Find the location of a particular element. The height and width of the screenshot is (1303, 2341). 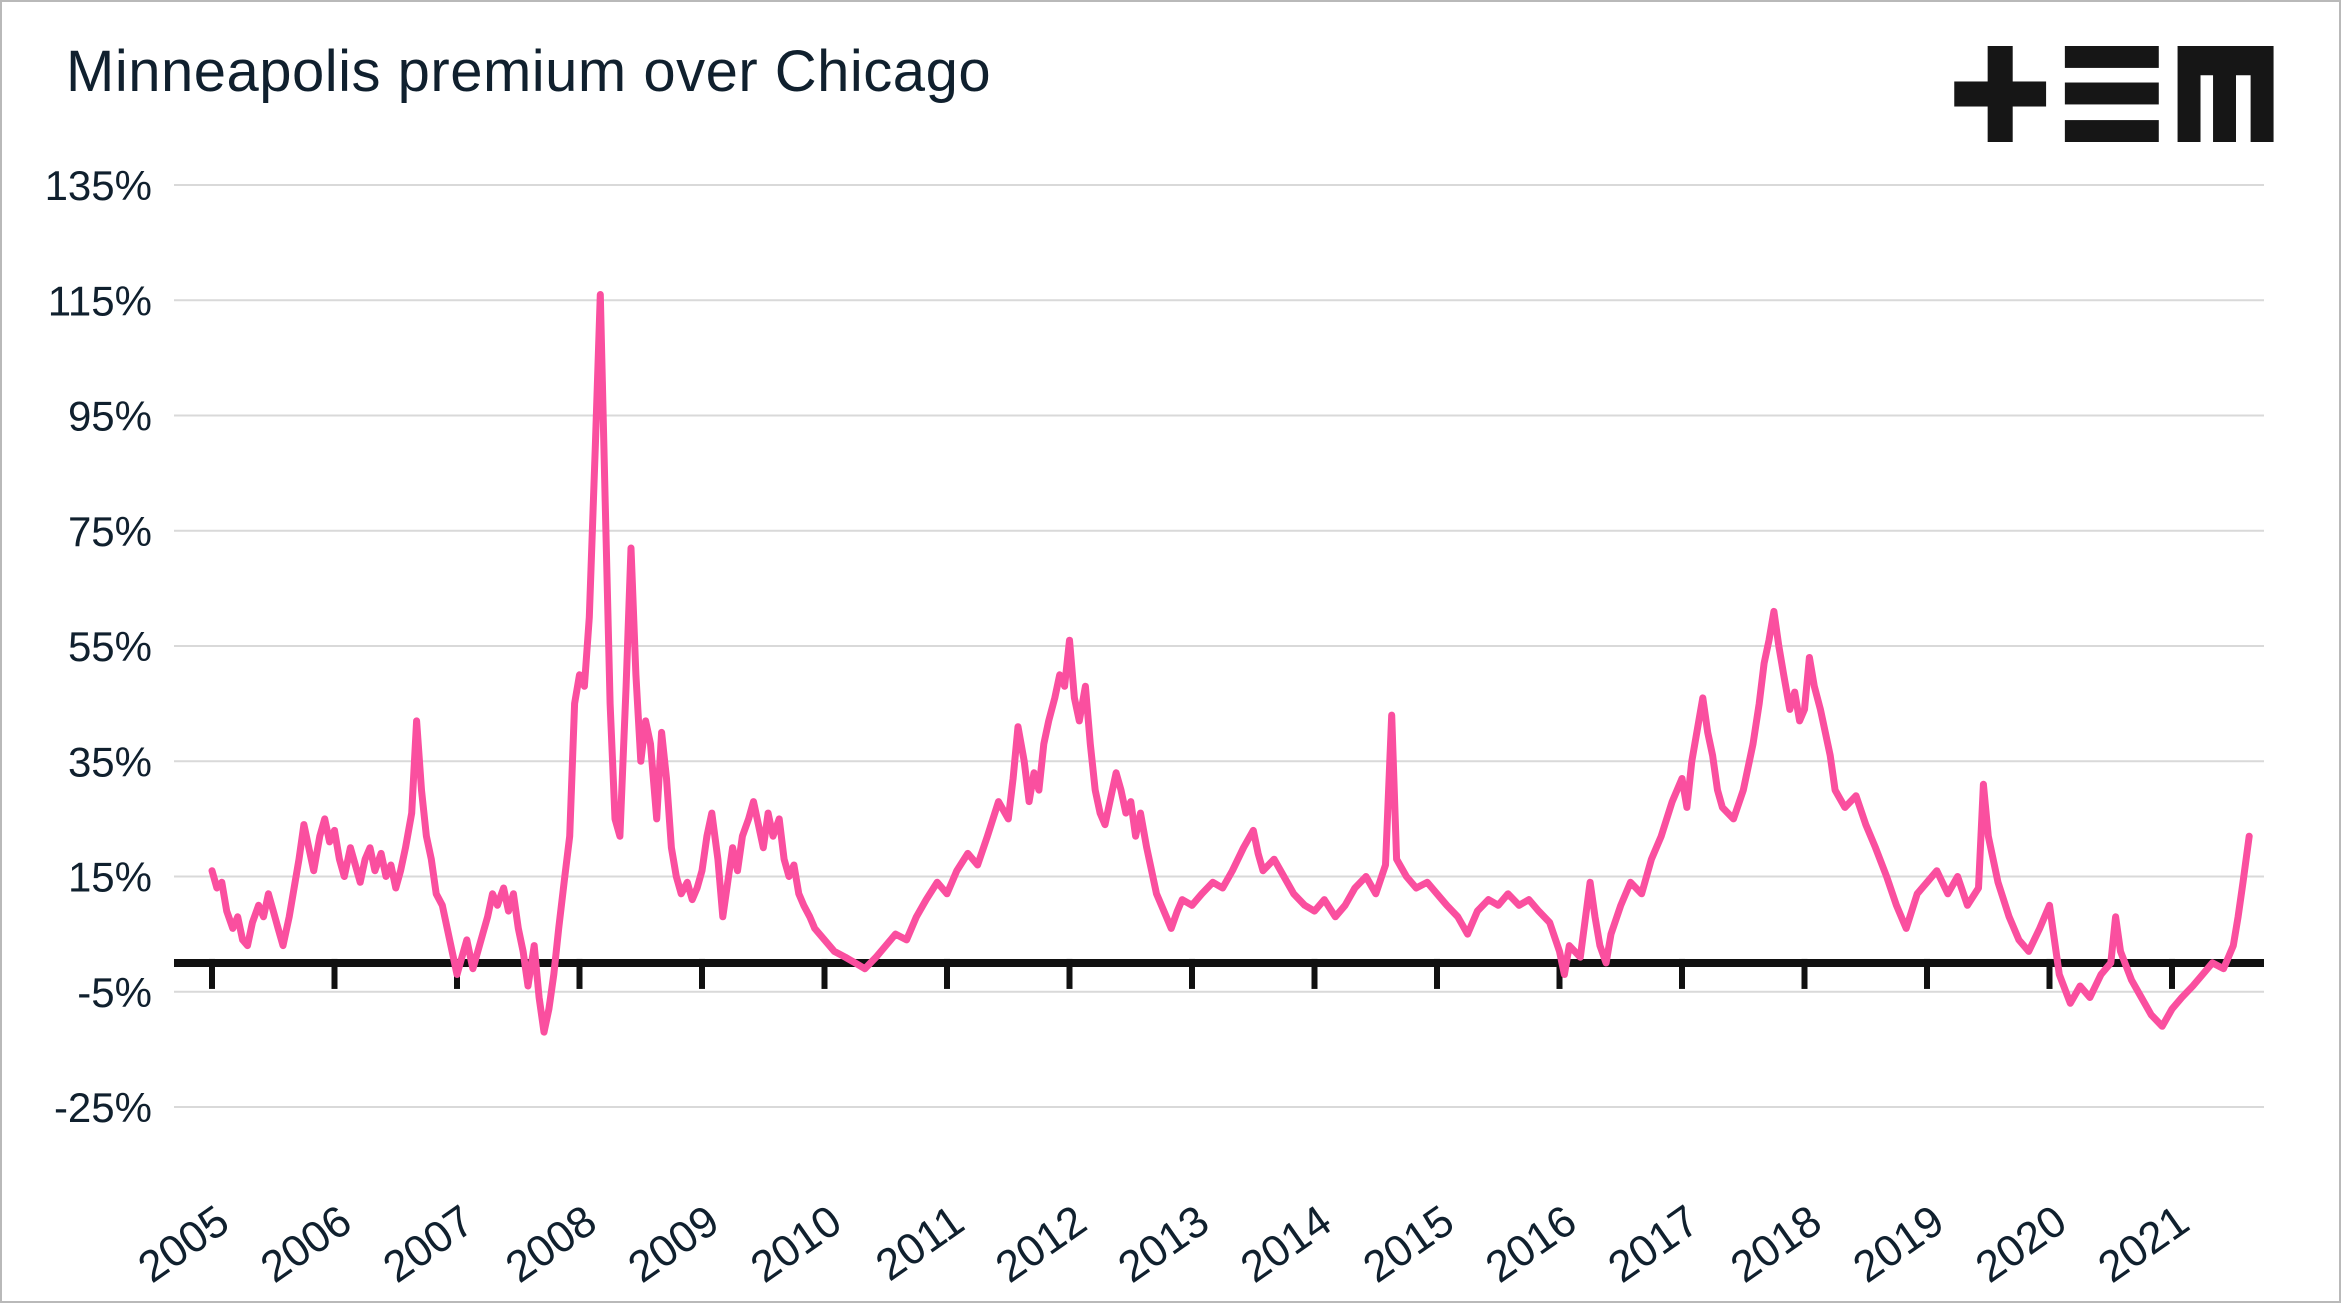

x-tick-label: 2017 is located at coordinates (1653, 1244).